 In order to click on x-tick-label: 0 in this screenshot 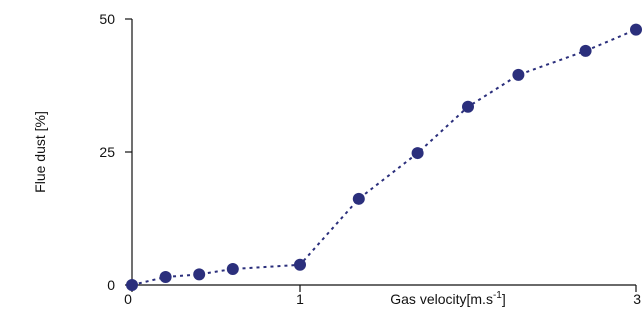, I will do `click(128, 299)`.